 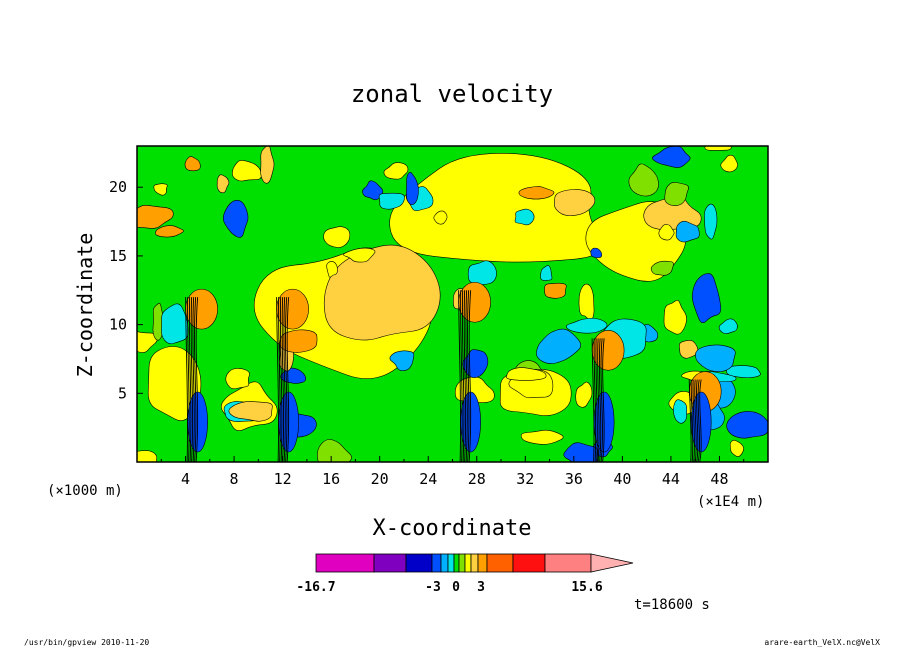 I want to click on y-tick-label: 10, so click(x=118, y=325).